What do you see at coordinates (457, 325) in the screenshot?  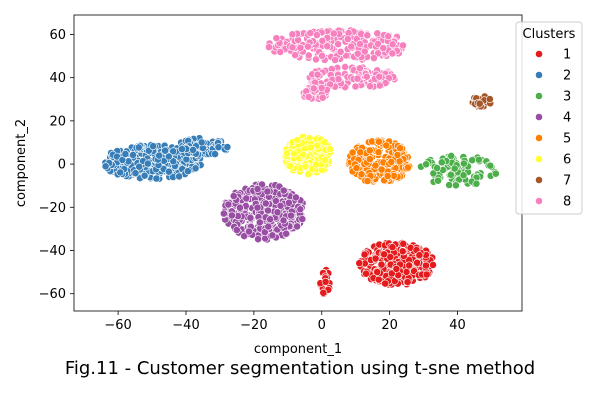 I see `x-tick-label: 40` at bounding box center [457, 325].